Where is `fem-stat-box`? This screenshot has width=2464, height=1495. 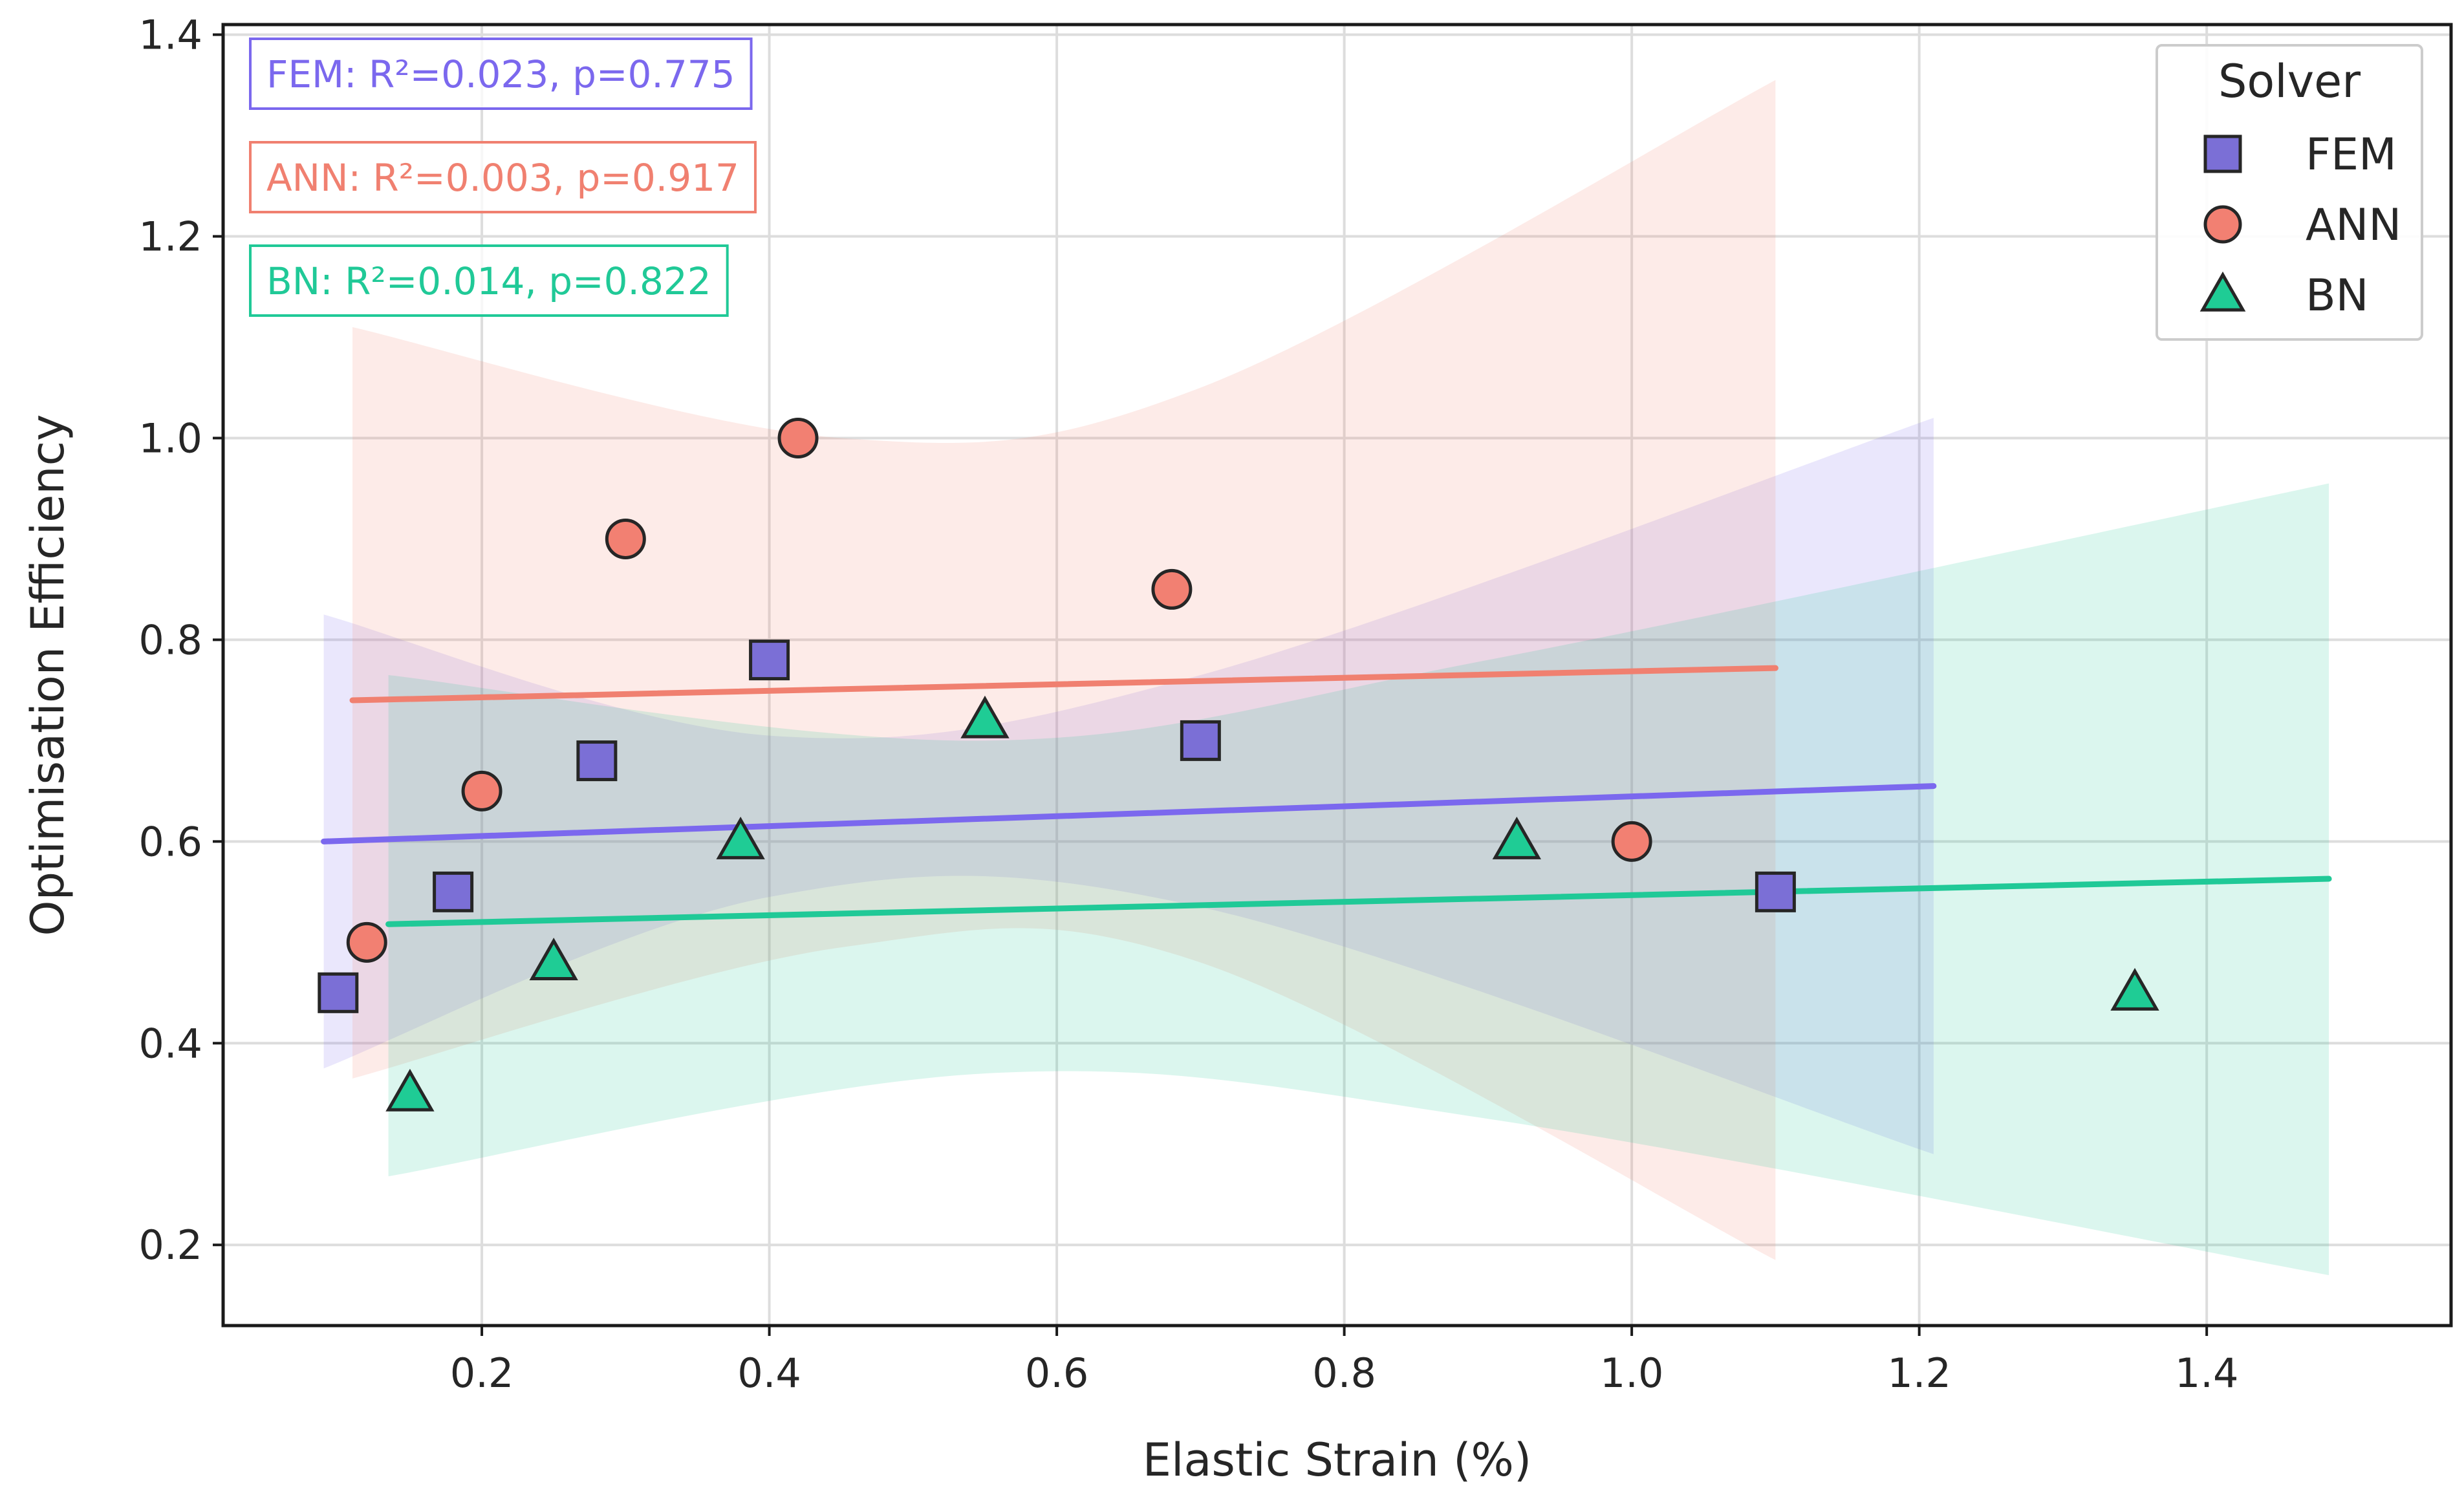 fem-stat-box is located at coordinates (501, 74).